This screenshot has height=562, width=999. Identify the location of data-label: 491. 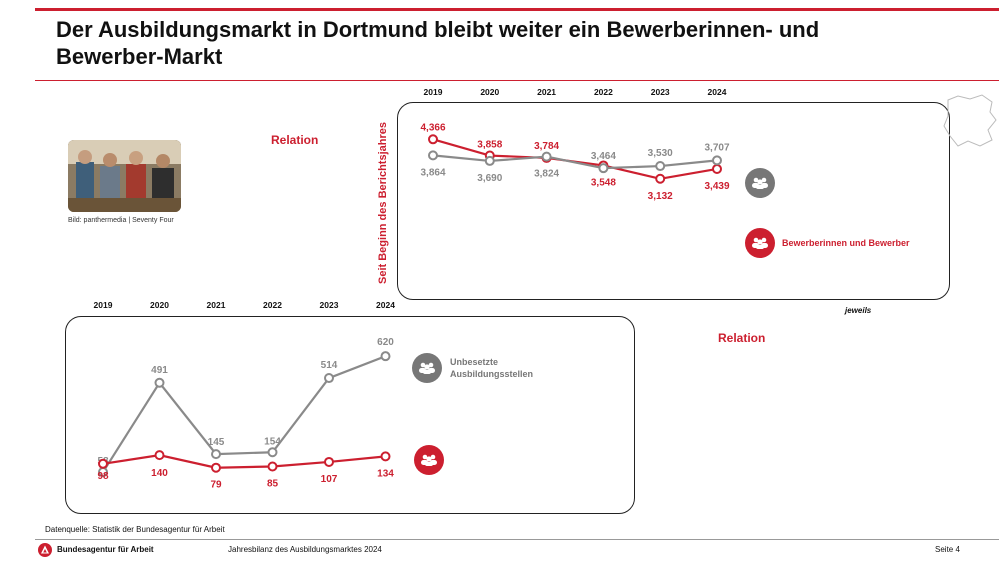
(159, 370).